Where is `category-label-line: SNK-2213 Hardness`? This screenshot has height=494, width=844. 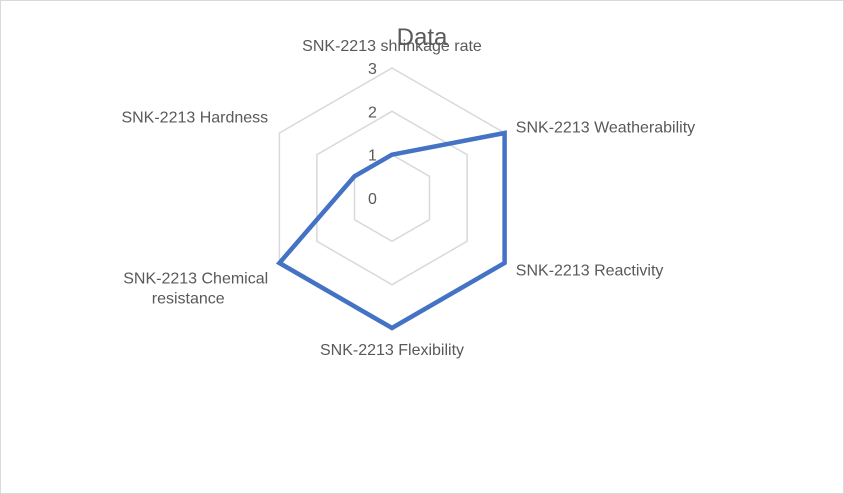
category-label-line: SNK-2213 Hardness is located at coordinates (194, 118).